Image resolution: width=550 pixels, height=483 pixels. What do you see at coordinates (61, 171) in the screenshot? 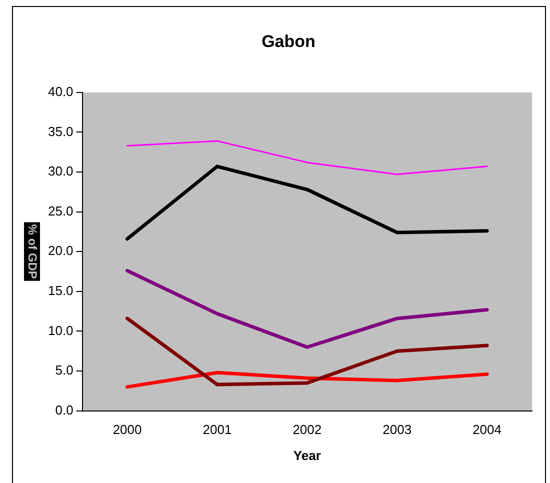
I see `y-tick-label: 30.0` at bounding box center [61, 171].